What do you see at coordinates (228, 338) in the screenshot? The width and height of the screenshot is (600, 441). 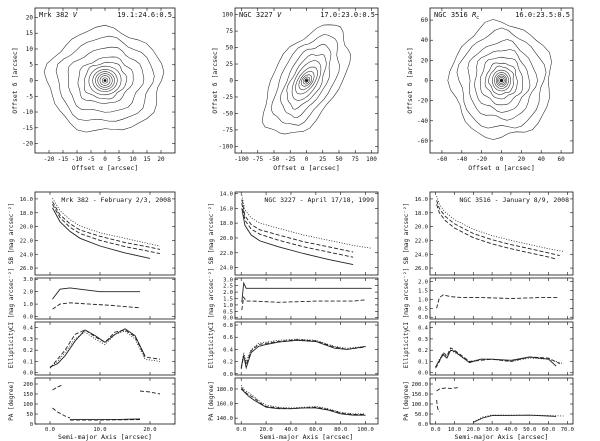 I see `ell-y-tick-label: 0.6` at bounding box center [228, 338].